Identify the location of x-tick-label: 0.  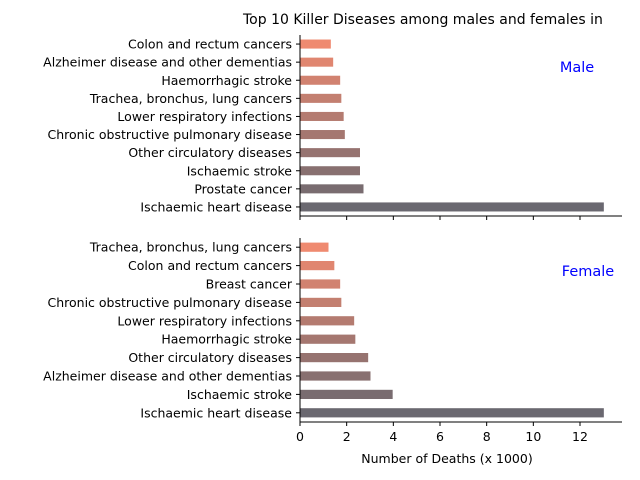
(300, 436).